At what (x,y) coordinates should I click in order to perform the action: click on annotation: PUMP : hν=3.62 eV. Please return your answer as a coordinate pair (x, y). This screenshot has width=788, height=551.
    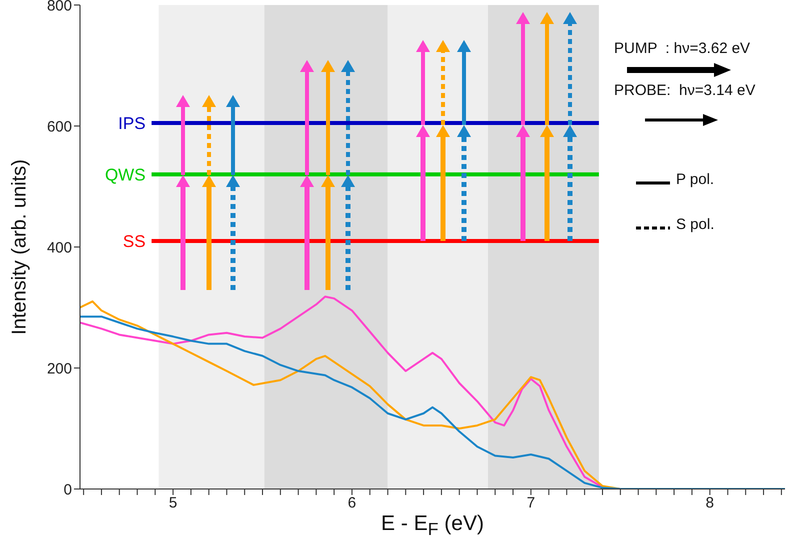
    Looking at the image, I should click on (682, 48).